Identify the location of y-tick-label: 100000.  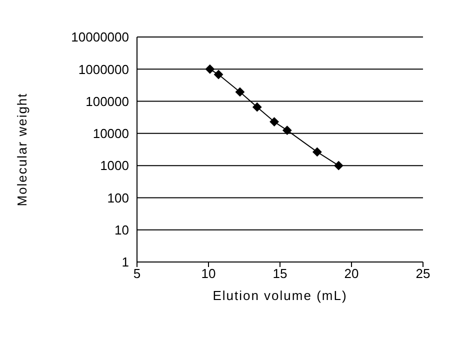
(107, 101).